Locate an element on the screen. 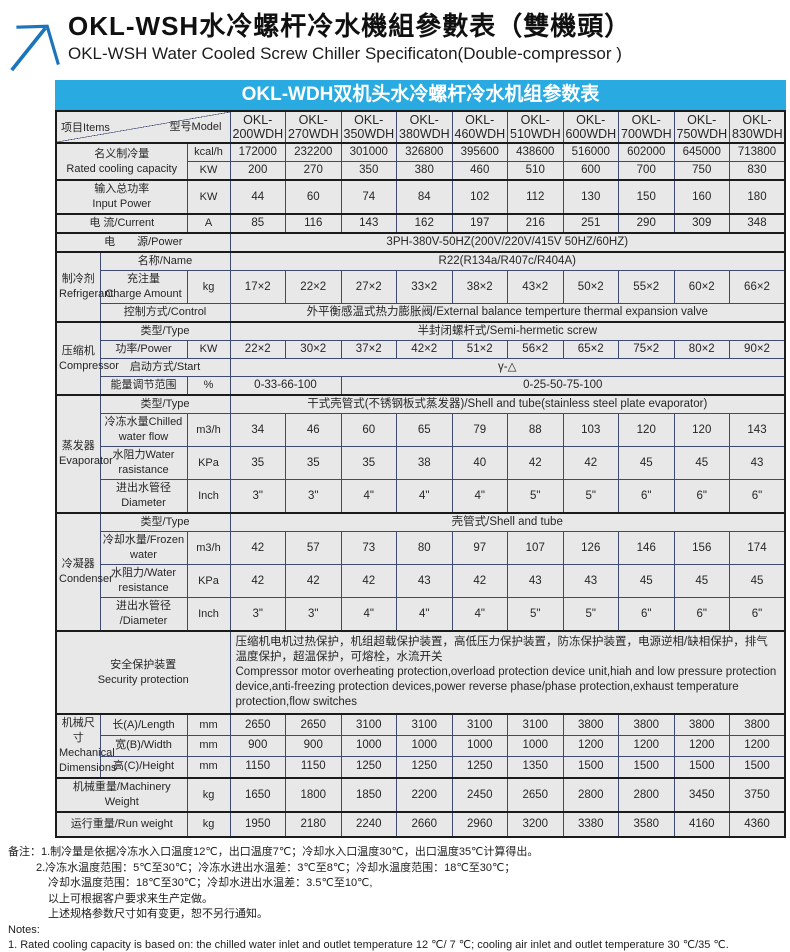 The width and height of the screenshot is (790, 952). row-label-cell: 冷却水量/Frozen water is located at coordinates (143, 548).